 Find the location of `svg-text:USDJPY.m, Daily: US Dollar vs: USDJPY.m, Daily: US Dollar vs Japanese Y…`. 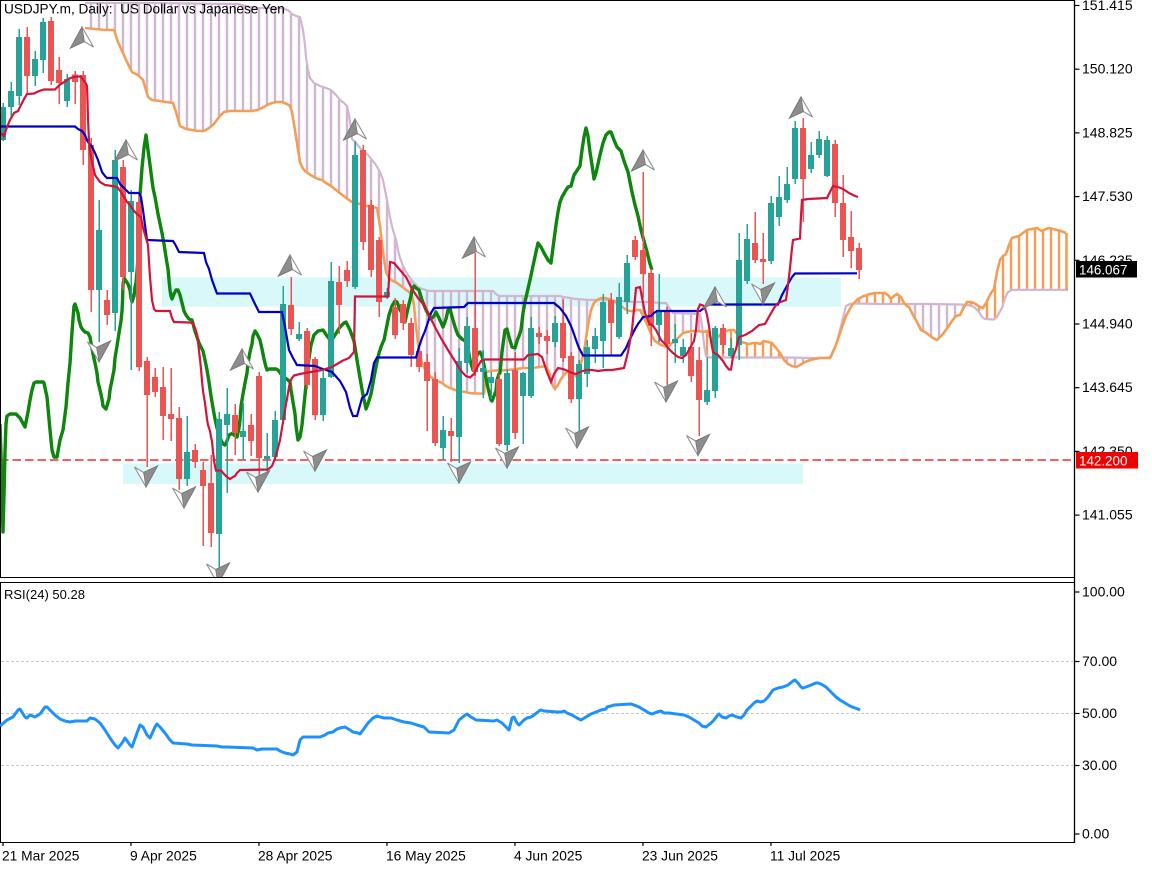

svg-text:USDJPY.m, Daily: US Dollar vs: USDJPY.m, Daily: US Dollar vs Japanese Y… is located at coordinates (144, 9).